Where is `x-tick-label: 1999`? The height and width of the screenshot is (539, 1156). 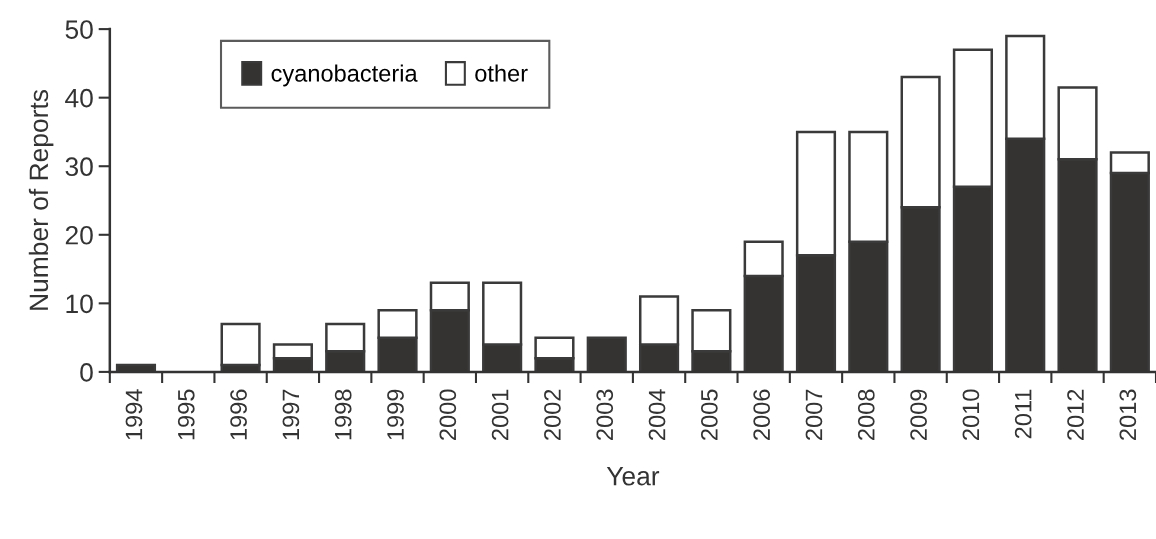 x-tick-label: 1999 is located at coordinates (395, 414).